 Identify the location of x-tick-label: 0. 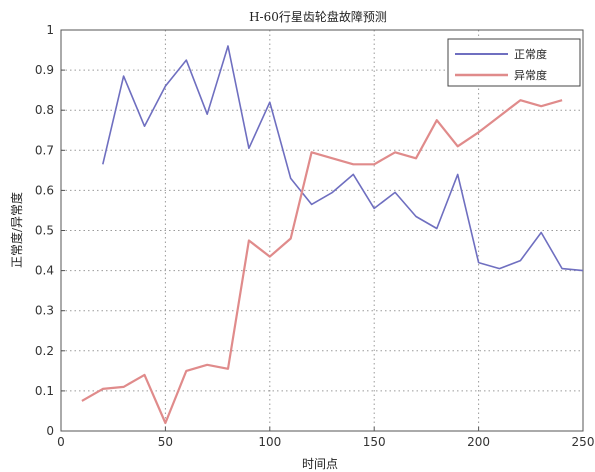
(61, 442).